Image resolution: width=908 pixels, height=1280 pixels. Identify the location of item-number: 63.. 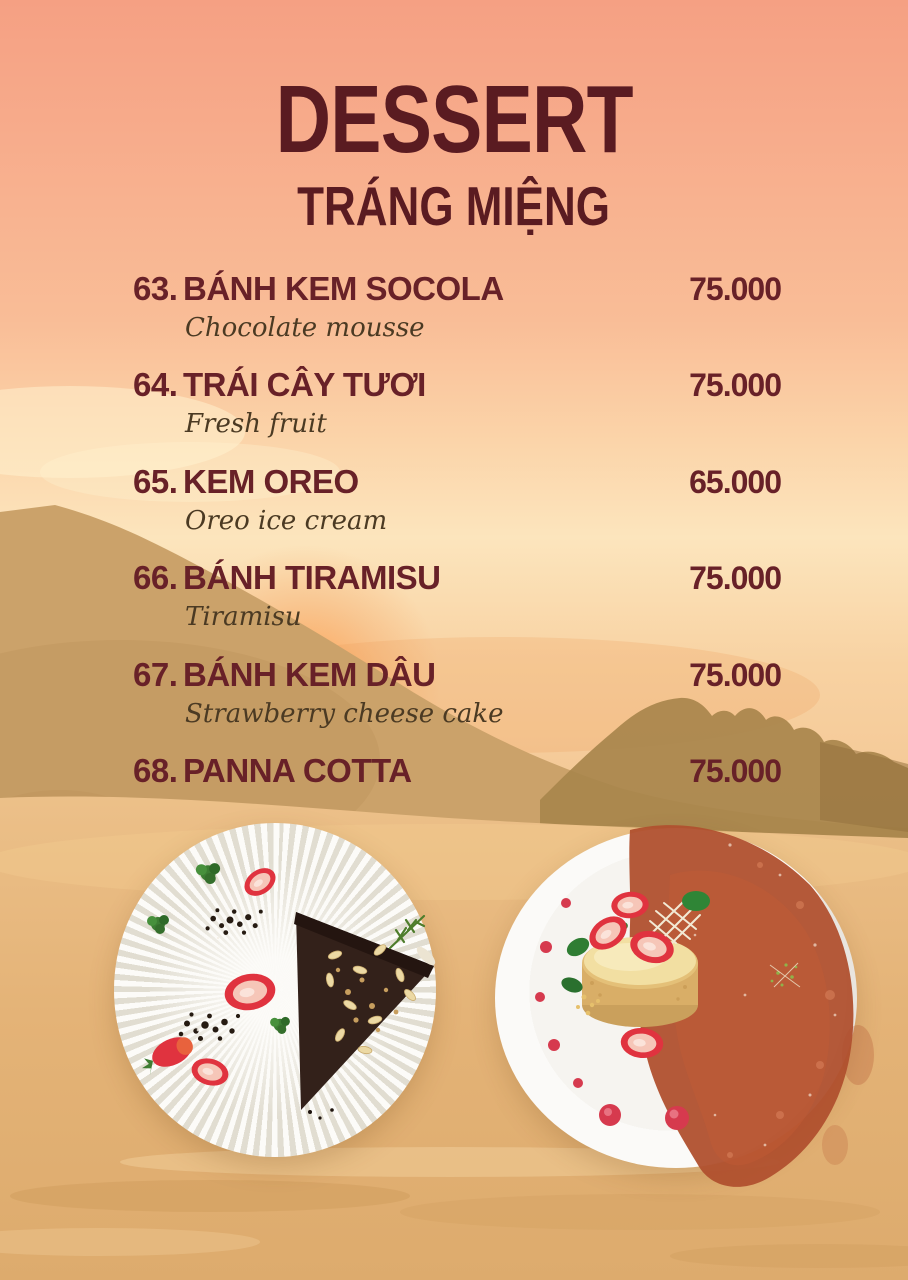
(155, 288).